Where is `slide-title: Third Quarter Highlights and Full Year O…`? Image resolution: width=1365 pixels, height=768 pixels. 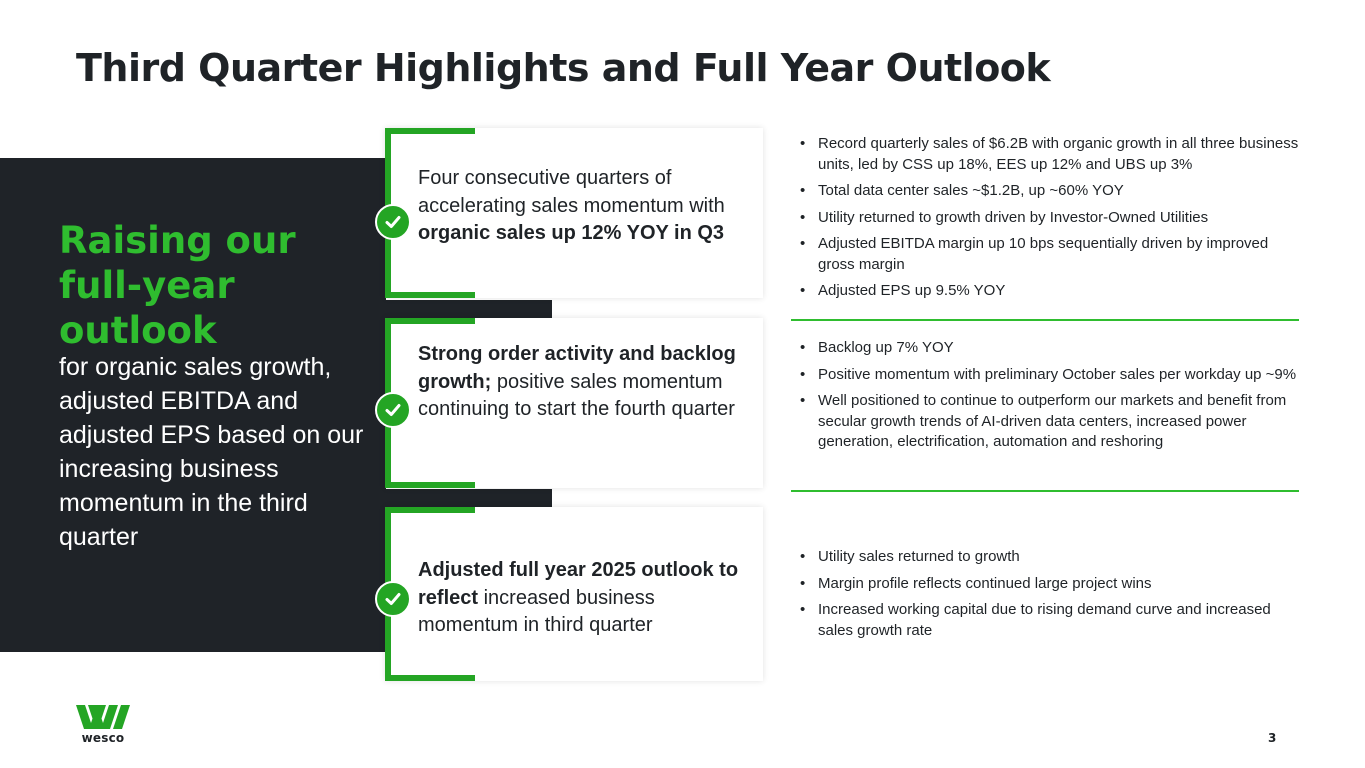 slide-title: Third Quarter Highlights and Full Year O… is located at coordinates (563, 68).